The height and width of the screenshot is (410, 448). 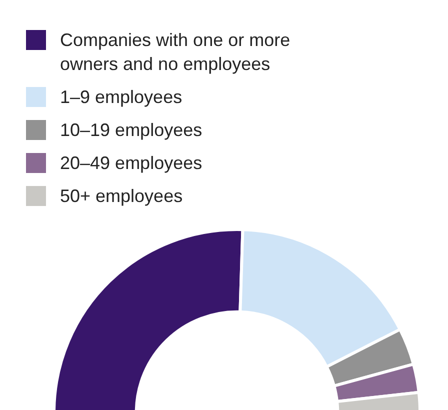 What do you see at coordinates (132, 163) in the screenshot?
I see `legend-label: 20–49 employees` at bounding box center [132, 163].